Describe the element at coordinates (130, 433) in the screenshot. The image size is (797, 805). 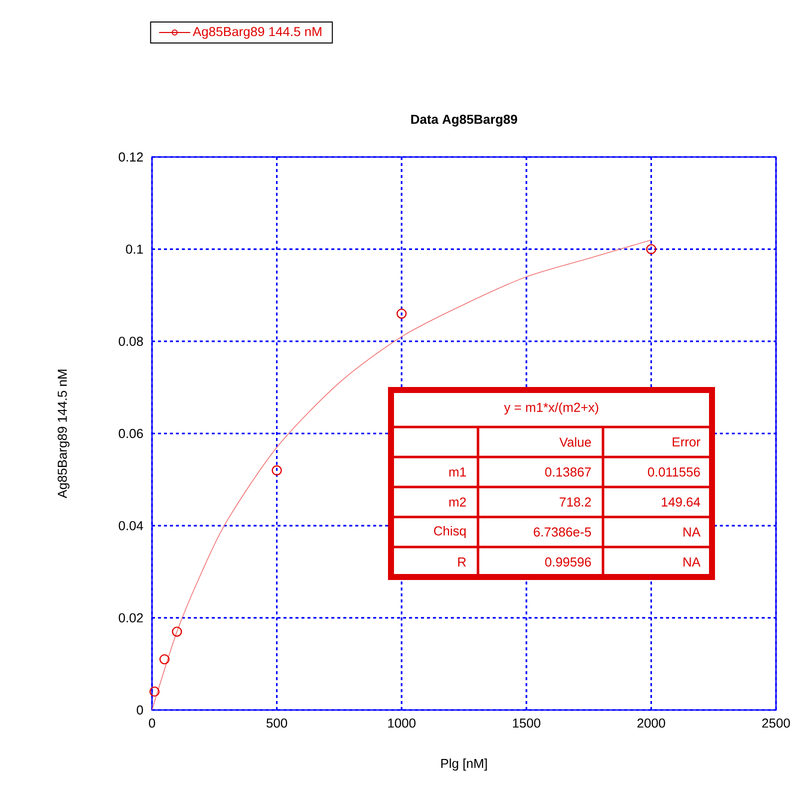
I see `y-tick-label: 0.06` at that location.